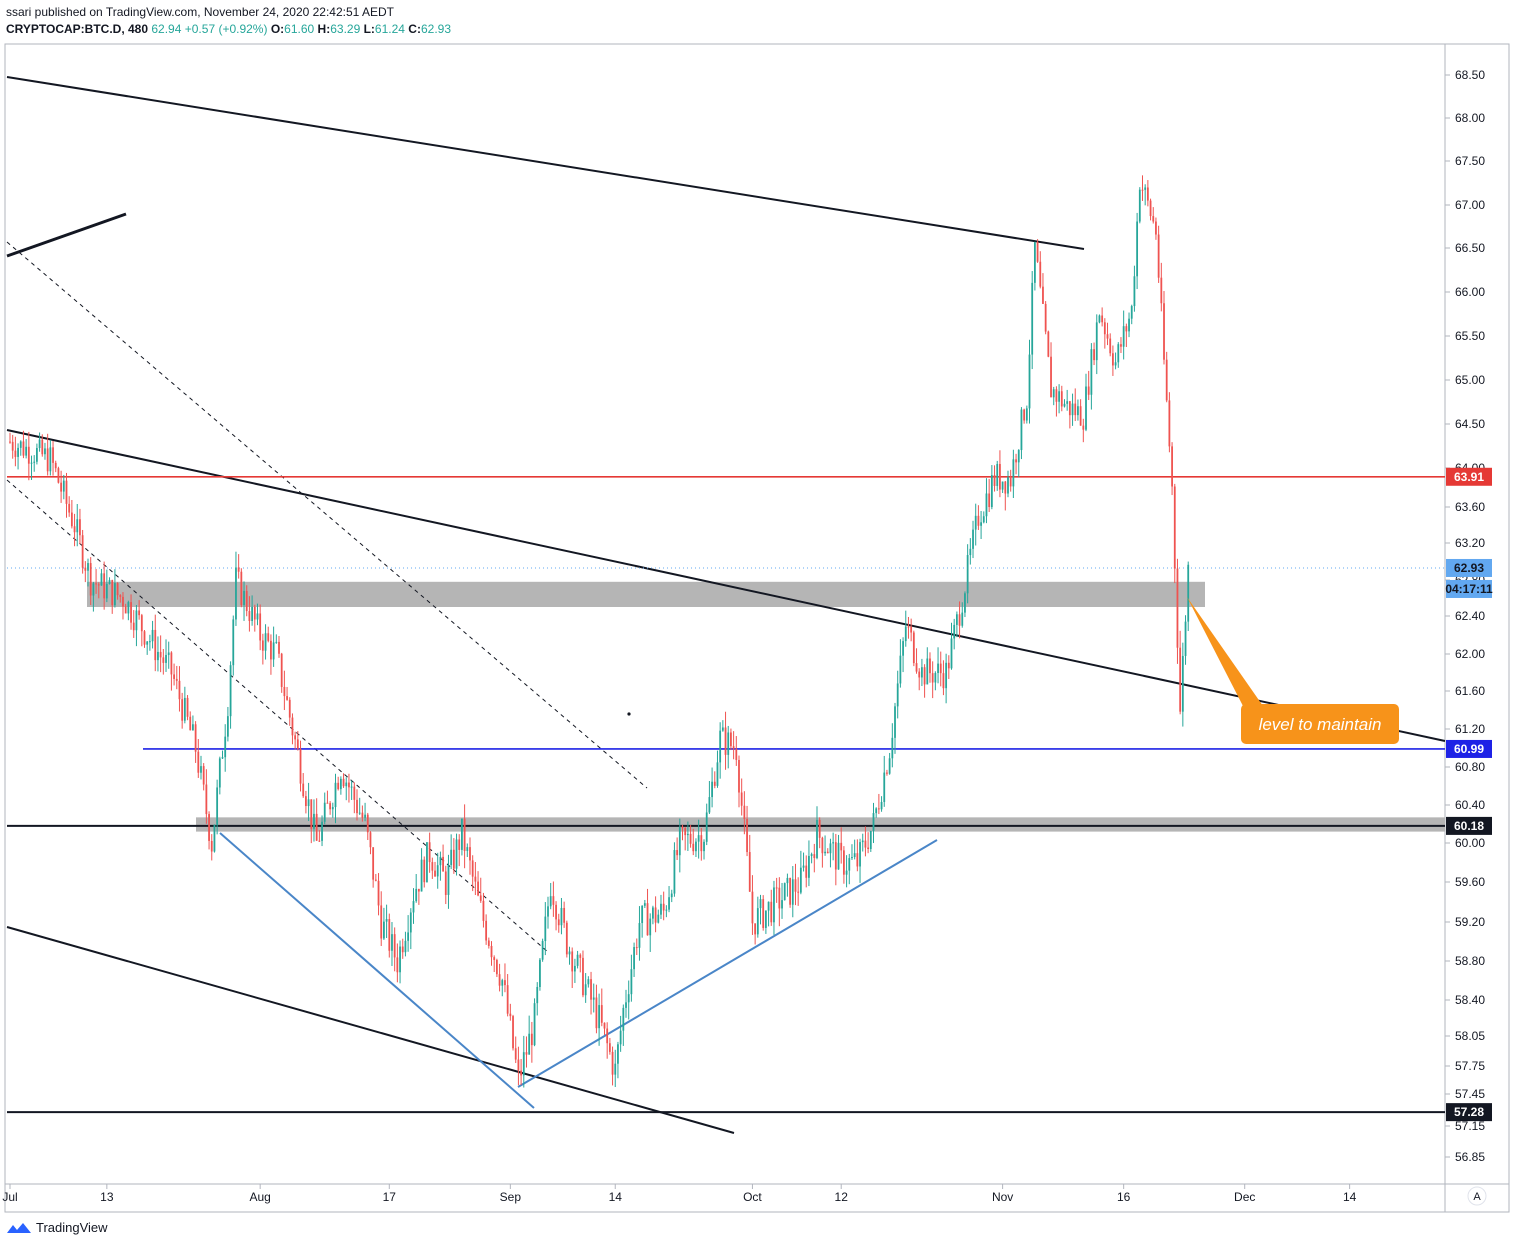 This screenshot has height=1248, width=1516. I want to click on trendline-blue-descending, so click(377, 970).